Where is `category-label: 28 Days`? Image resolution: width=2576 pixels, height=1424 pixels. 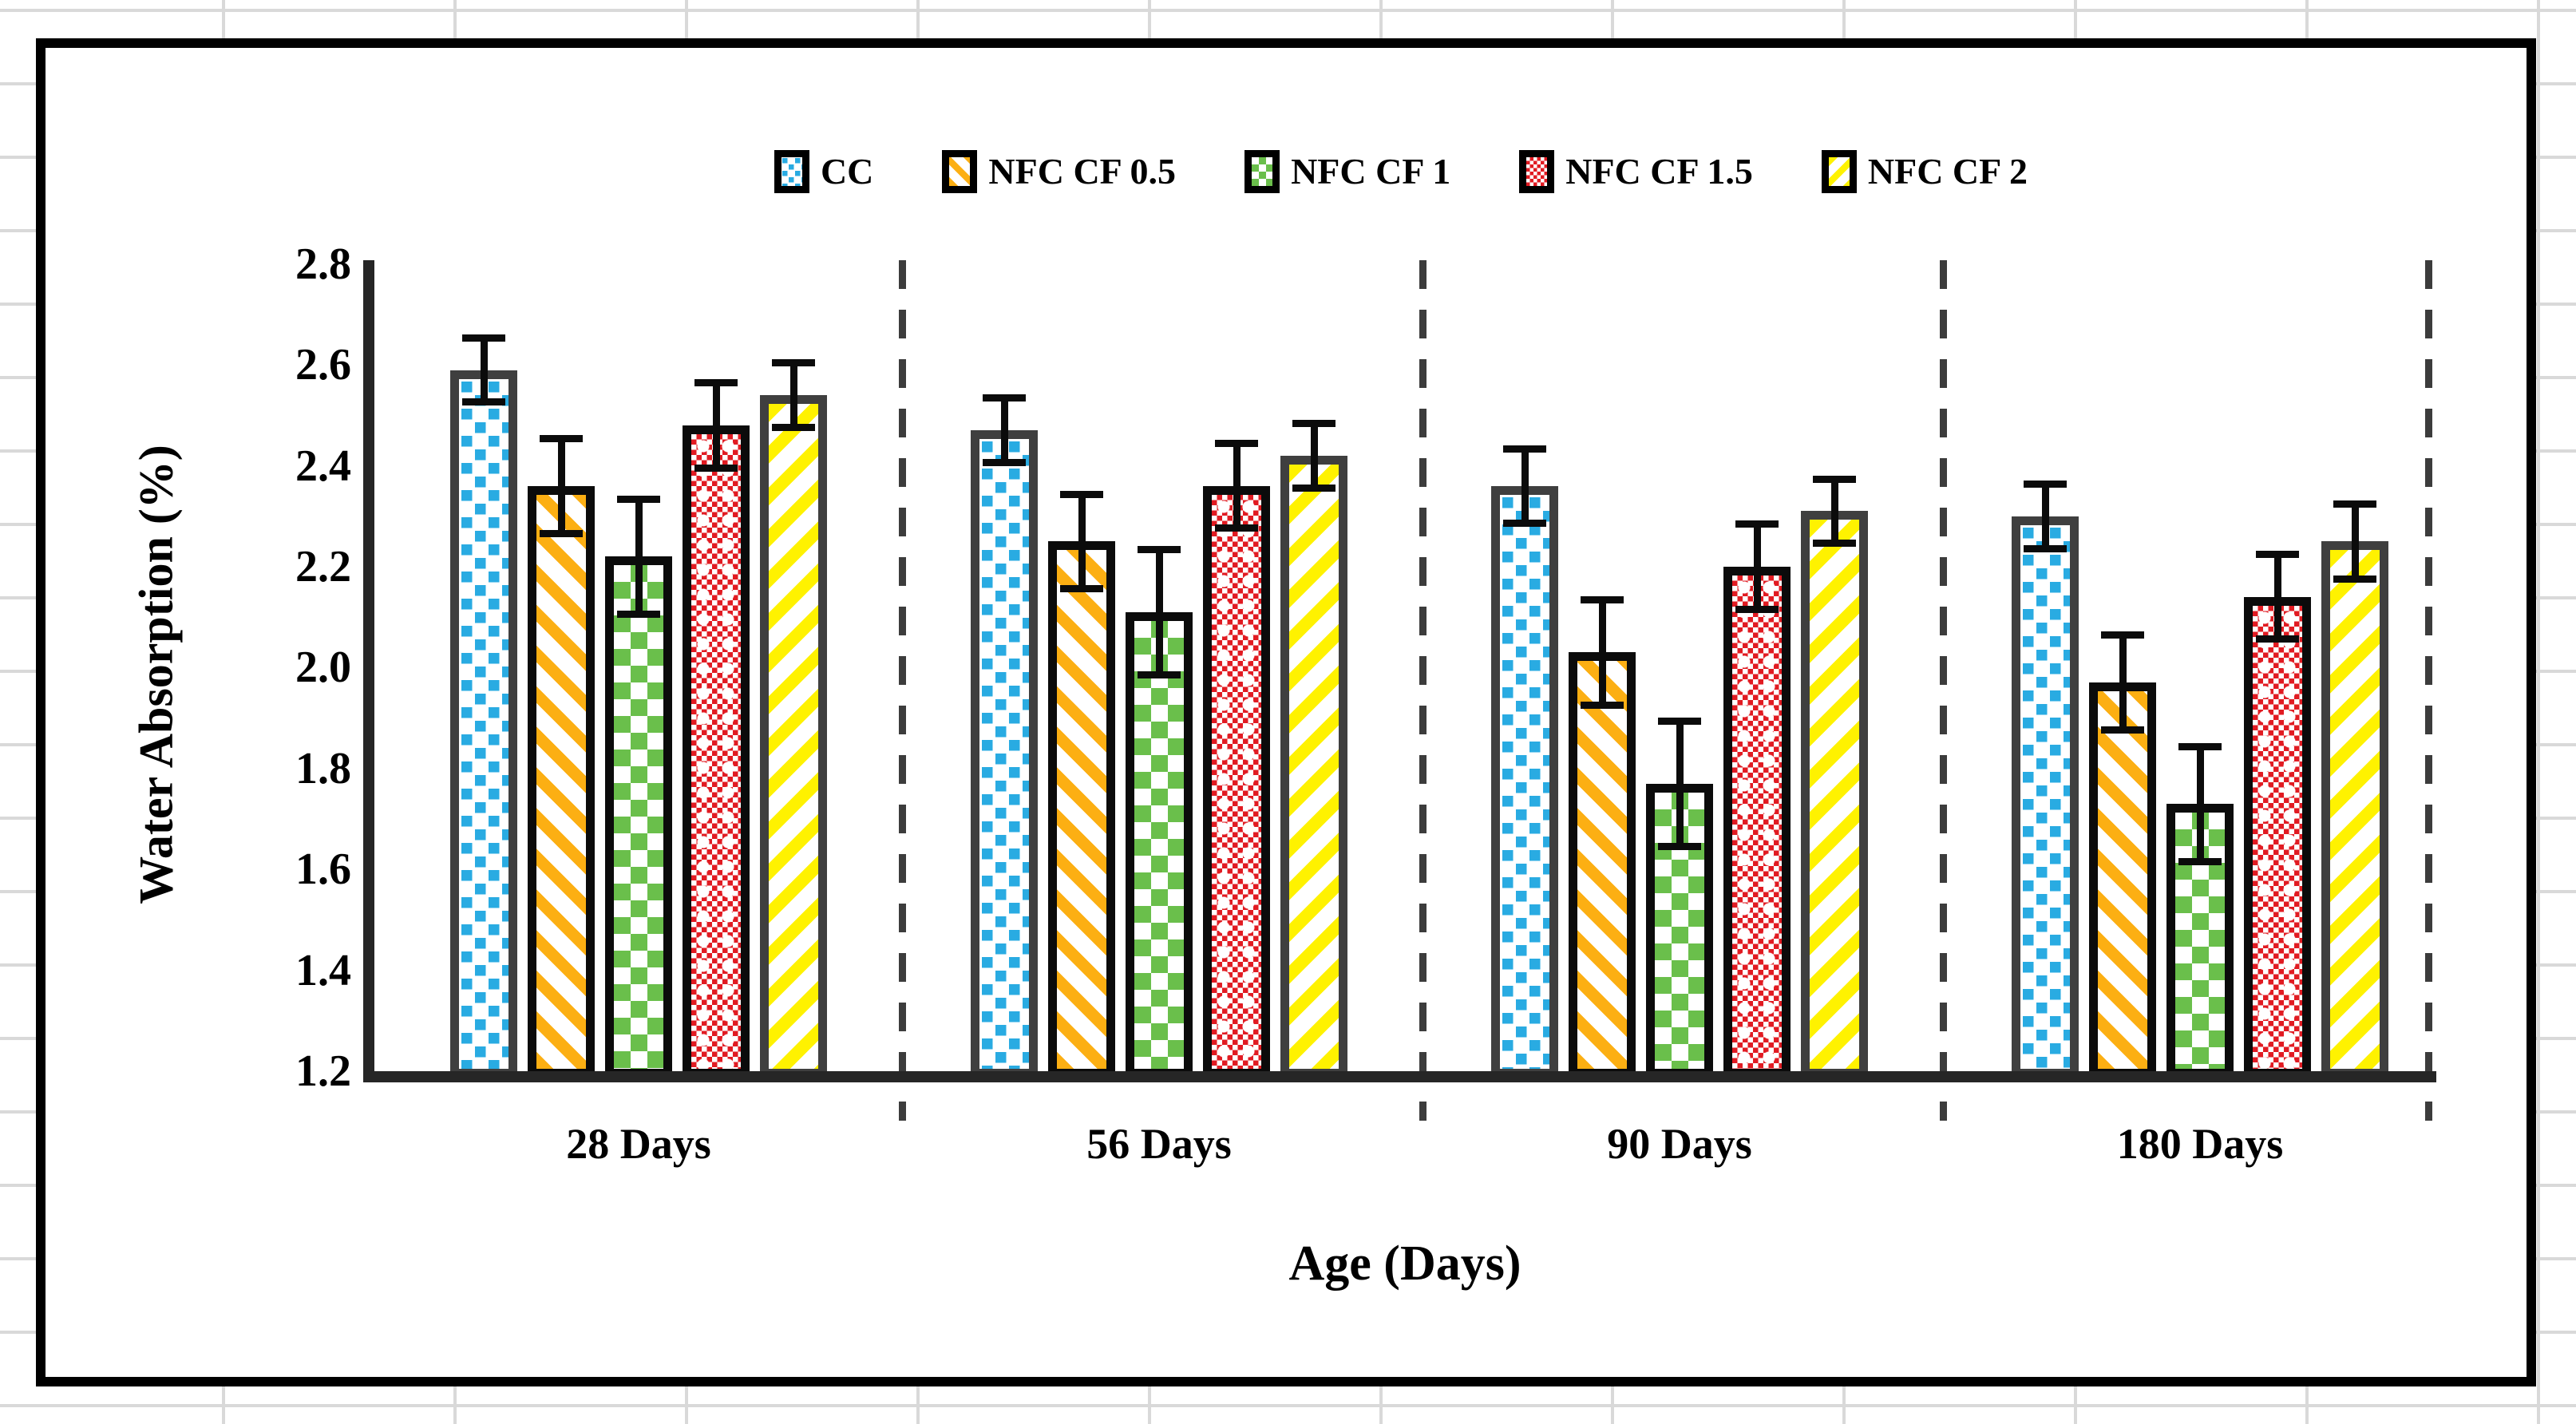
category-label: 28 Days is located at coordinates (638, 1144).